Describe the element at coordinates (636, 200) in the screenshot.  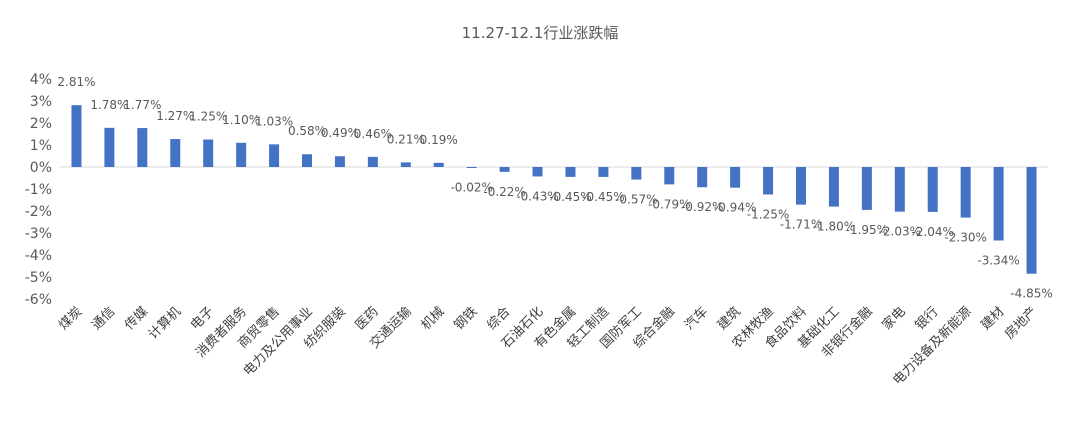
I see `data-label: -0.57%` at that location.